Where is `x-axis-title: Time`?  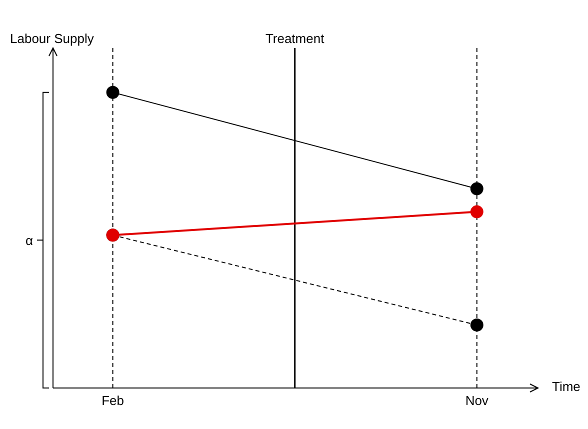 x-axis-title: Time is located at coordinates (566, 386).